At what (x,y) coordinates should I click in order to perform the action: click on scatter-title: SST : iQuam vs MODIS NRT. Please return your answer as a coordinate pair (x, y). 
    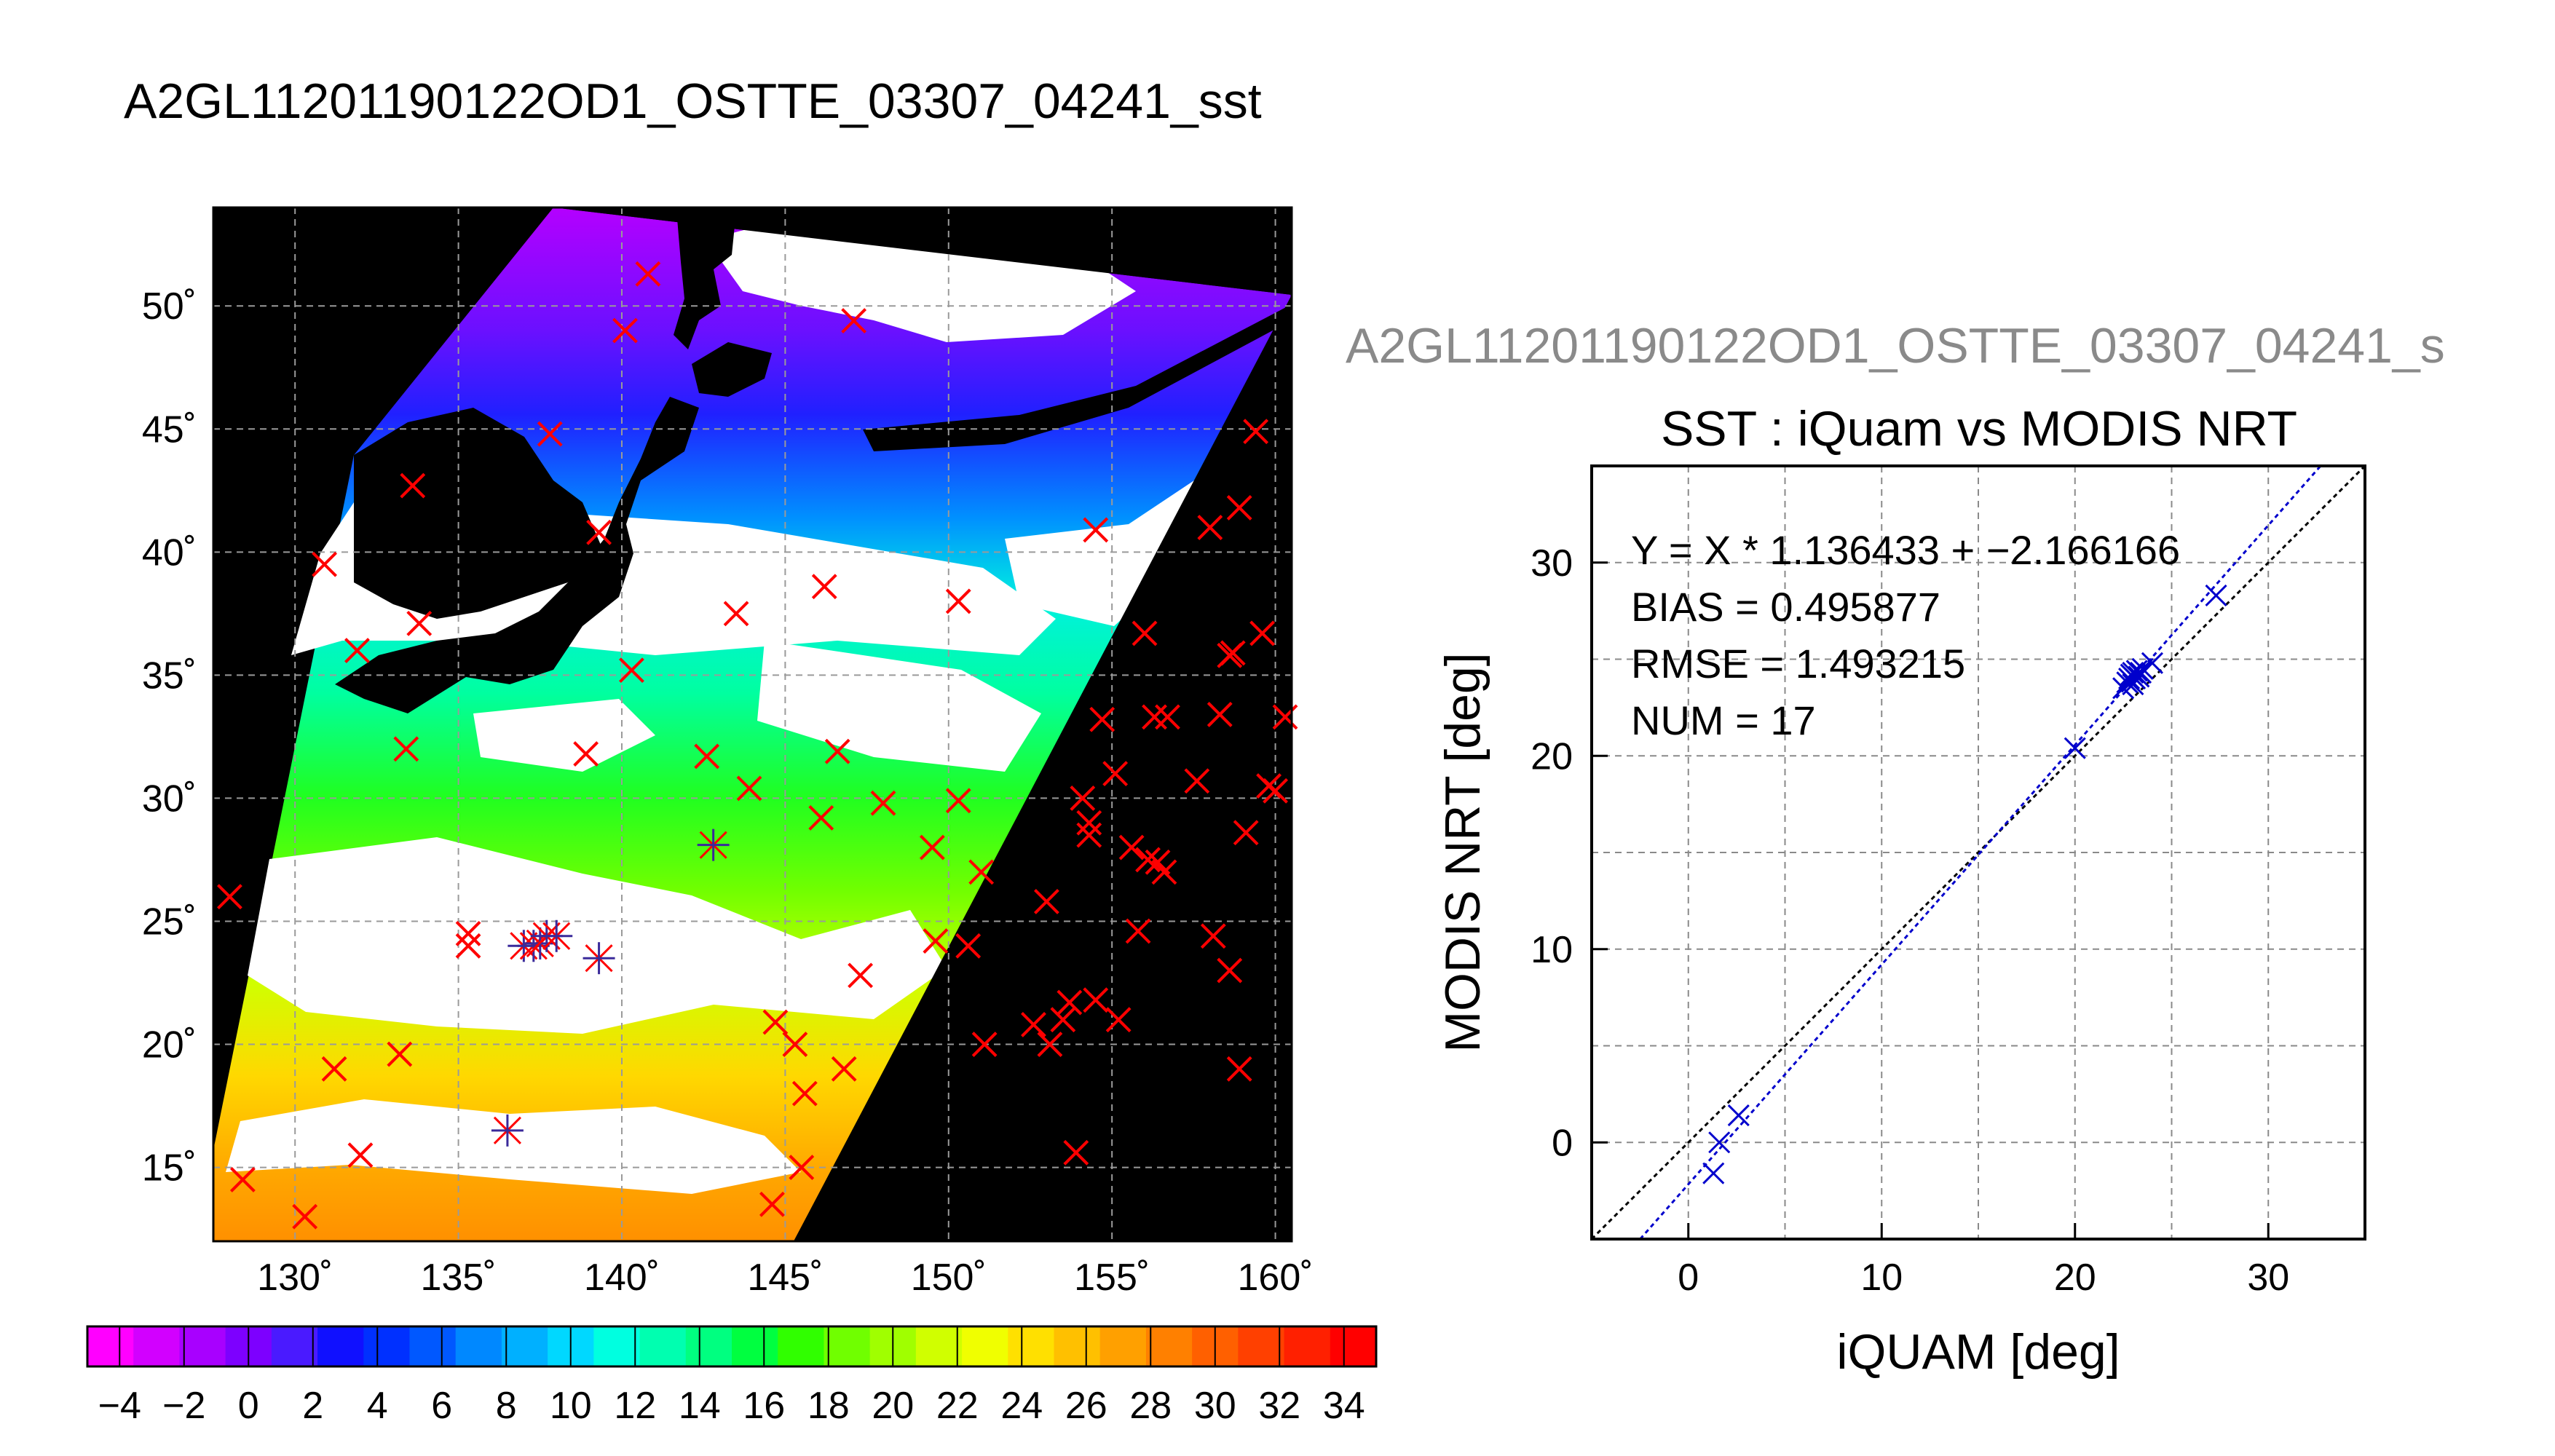
    Looking at the image, I should click on (1979, 428).